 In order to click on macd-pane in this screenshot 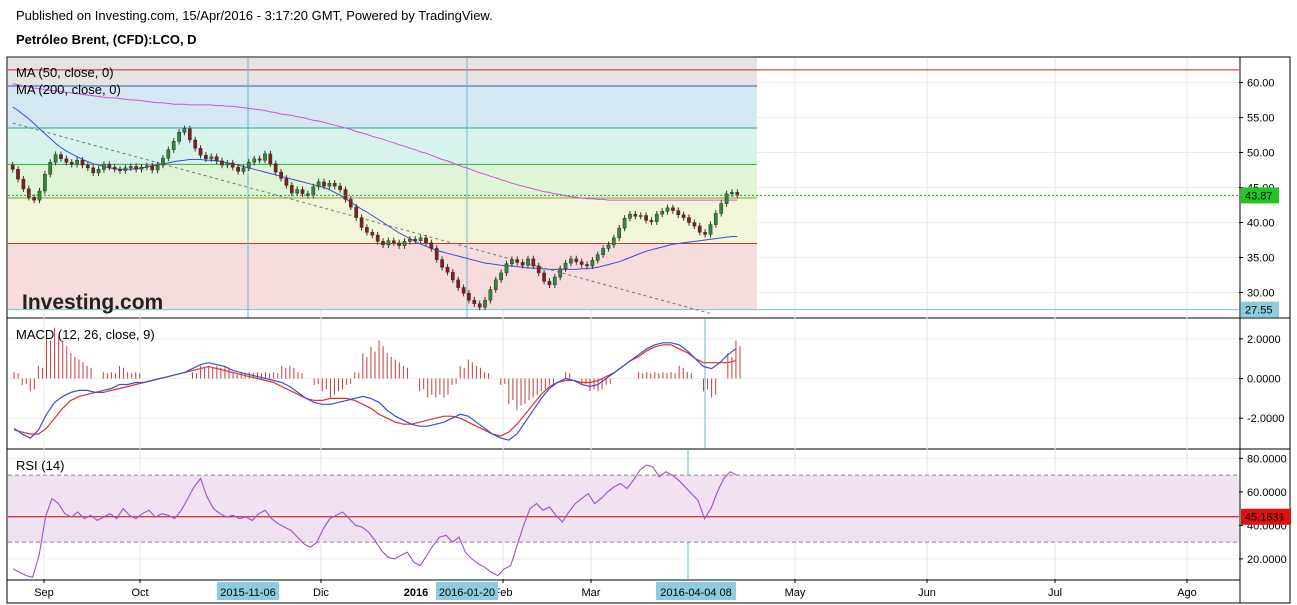, I will do `click(377, 384)`.